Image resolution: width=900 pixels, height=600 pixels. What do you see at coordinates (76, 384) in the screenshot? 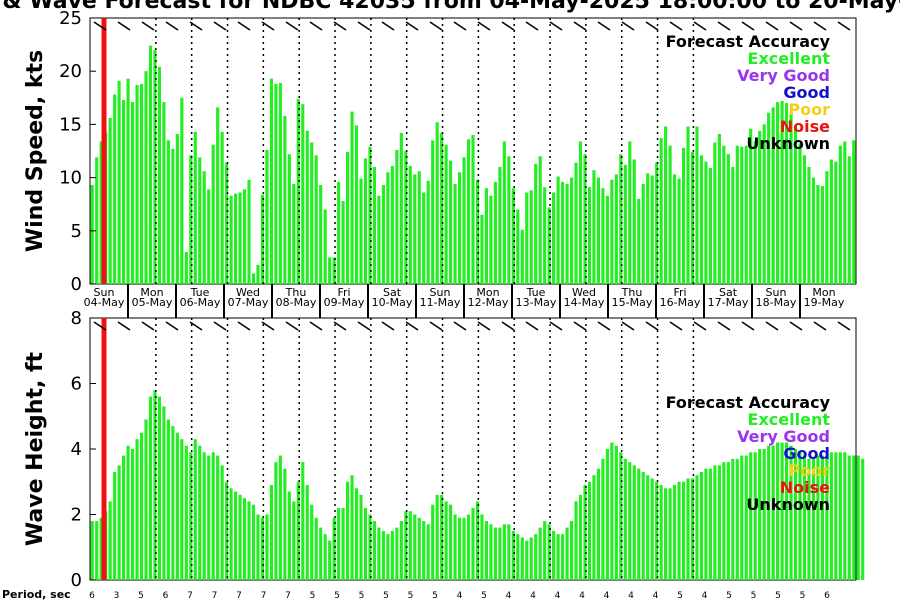
I see `y-tick-label: 6` at bounding box center [76, 384].